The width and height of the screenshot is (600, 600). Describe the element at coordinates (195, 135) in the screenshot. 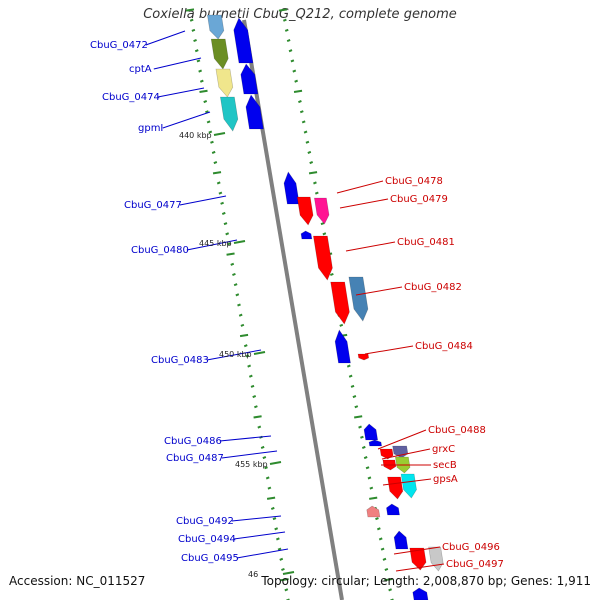

I see `tick-label: 440 kbp` at that location.